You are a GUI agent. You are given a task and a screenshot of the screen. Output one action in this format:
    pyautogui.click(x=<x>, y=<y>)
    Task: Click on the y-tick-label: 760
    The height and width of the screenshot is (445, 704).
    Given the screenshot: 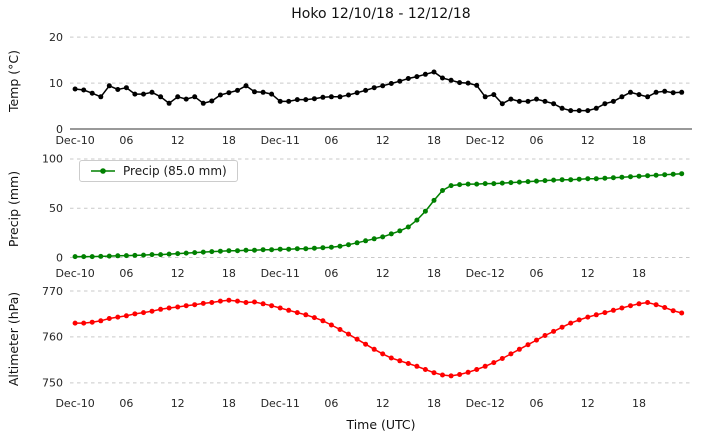 What is the action you would take?
    pyautogui.click(x=52, y=337)
    